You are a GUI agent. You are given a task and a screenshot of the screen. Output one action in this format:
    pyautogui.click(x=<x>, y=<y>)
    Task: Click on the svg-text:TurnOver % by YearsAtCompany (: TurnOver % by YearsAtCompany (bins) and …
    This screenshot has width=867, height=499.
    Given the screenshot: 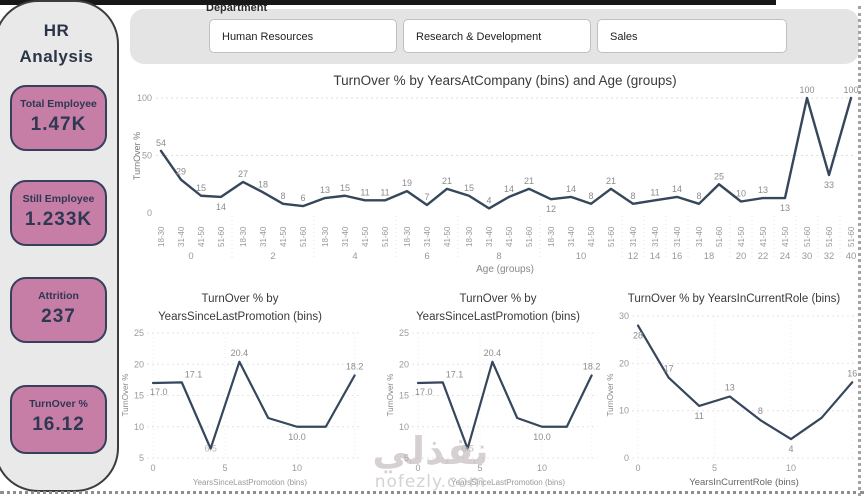 What is the action you would take?
    pyautogui.click(x=504, y=80)
    